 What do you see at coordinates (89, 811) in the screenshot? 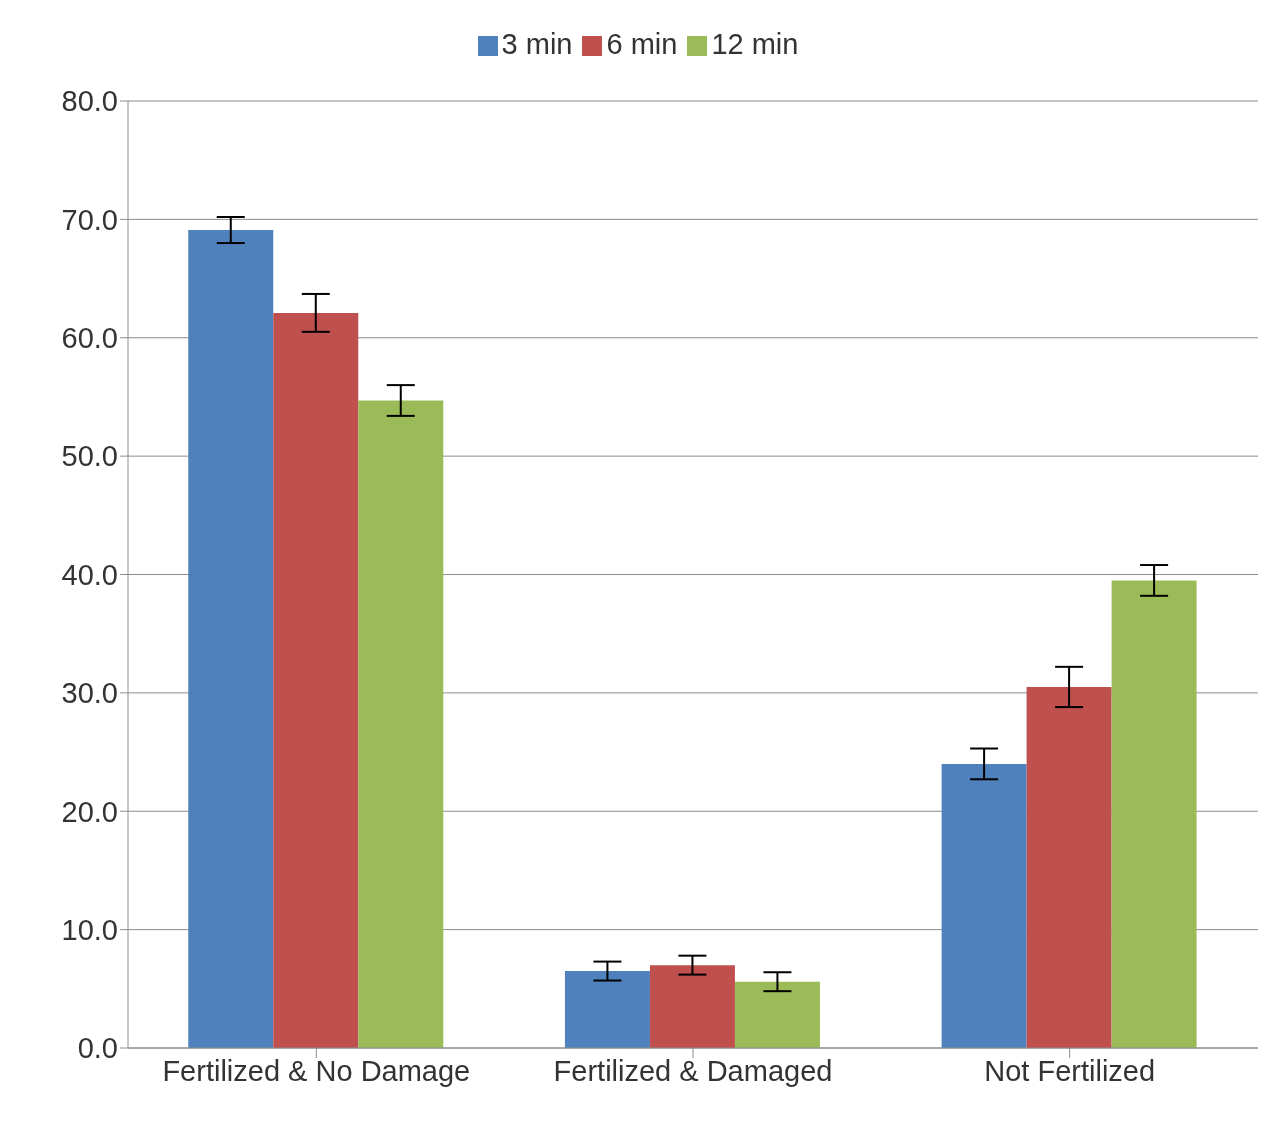
I see `y-tick-label: 20.0` at bounding box center [89, 811].